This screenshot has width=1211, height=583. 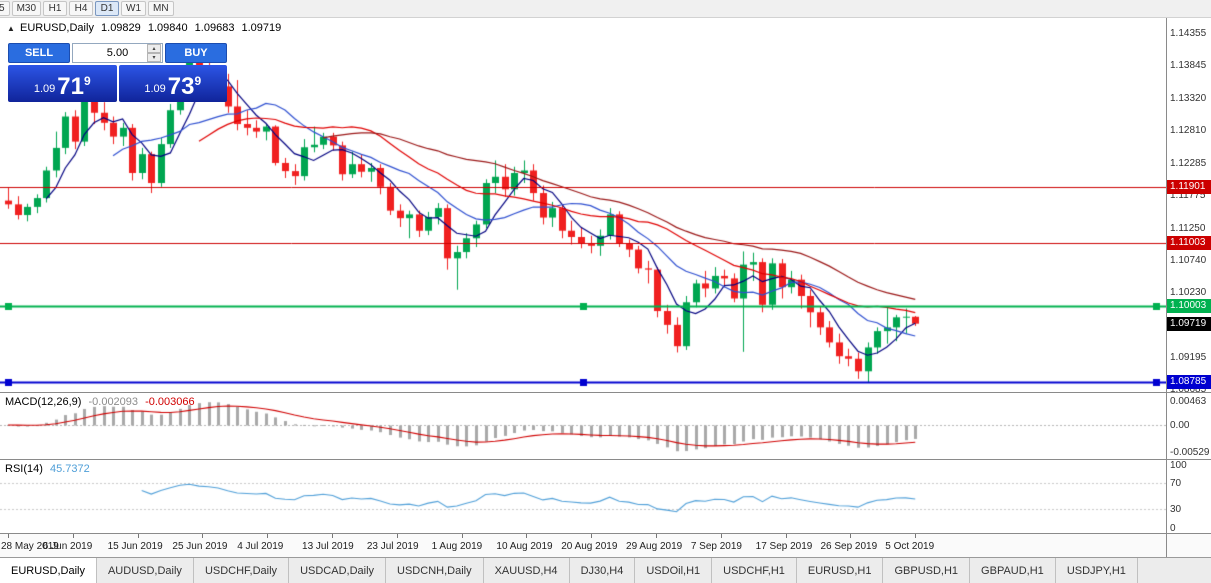 What do you see at coordinates (1188, 195) in the screenshot?
I see `price-tick: 1.11775` at bounding box center [1188, 195].